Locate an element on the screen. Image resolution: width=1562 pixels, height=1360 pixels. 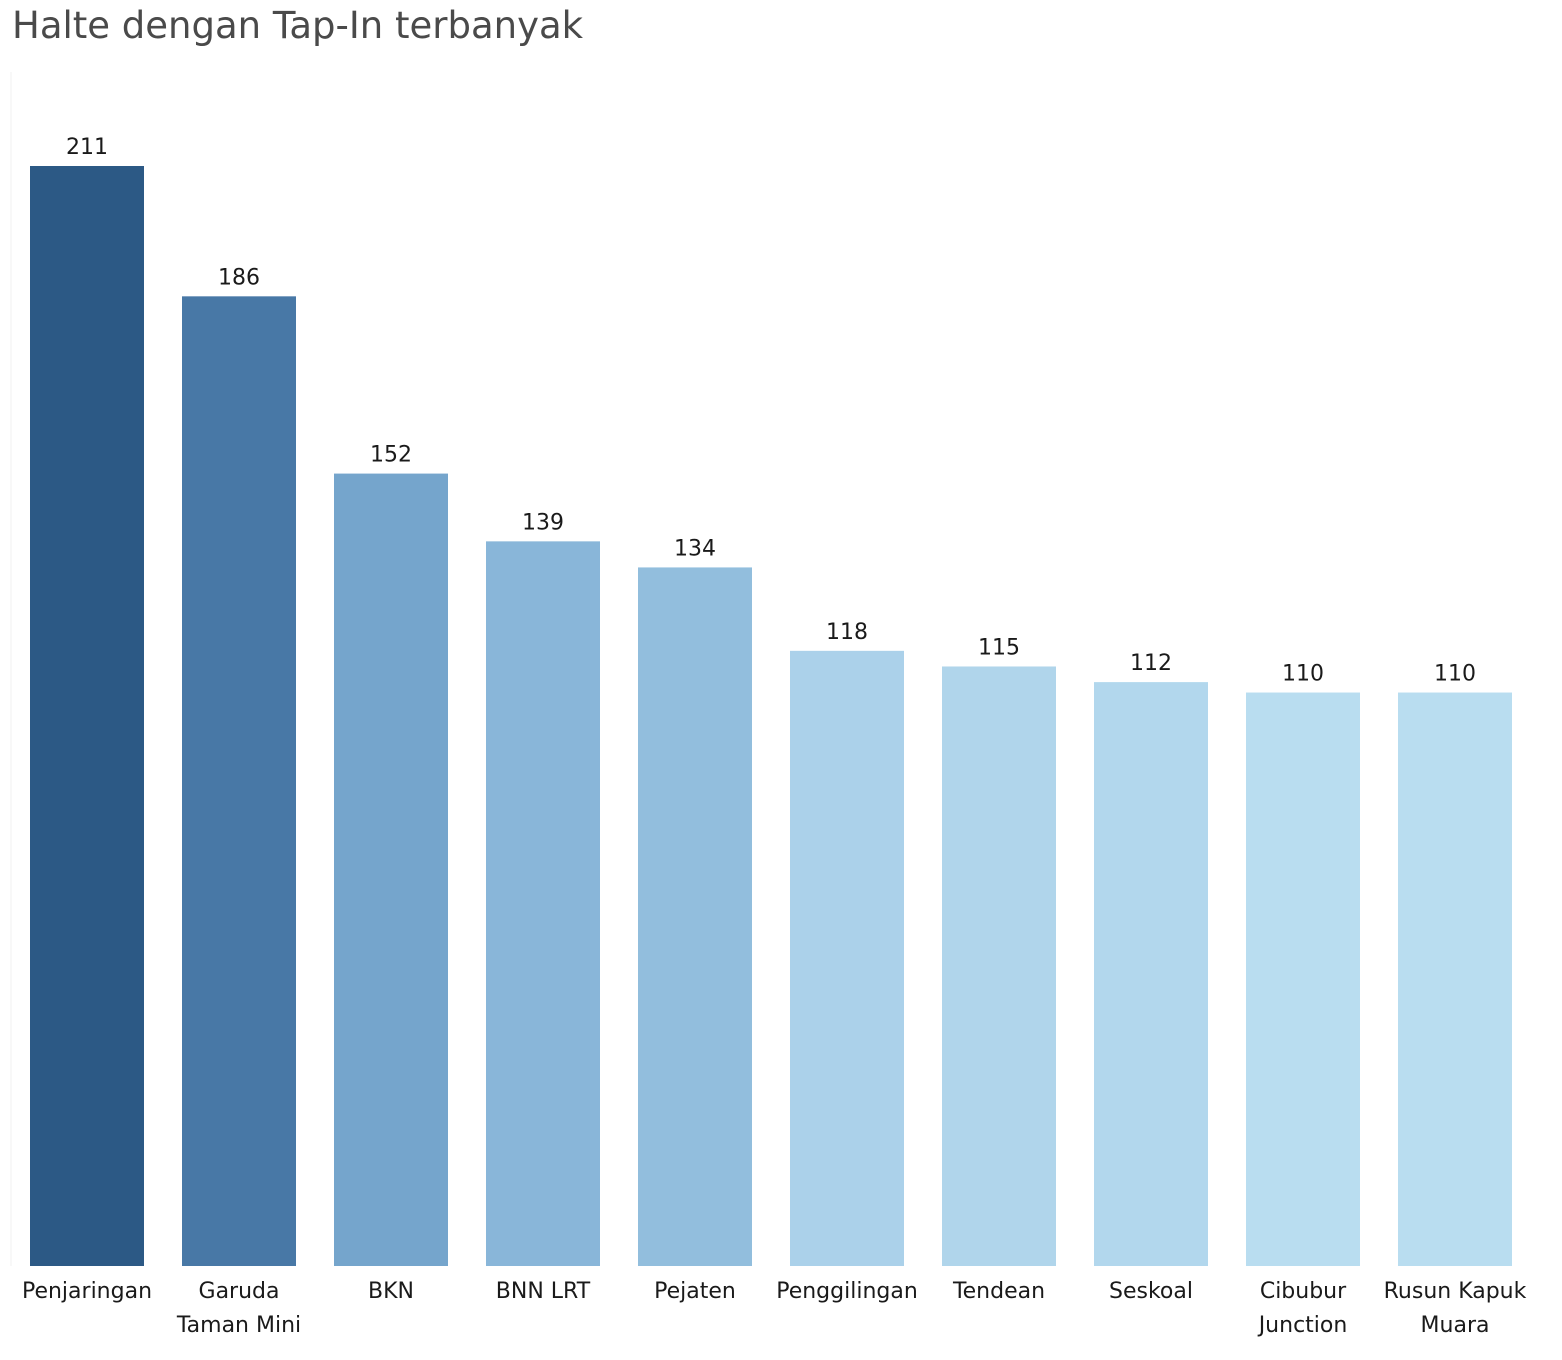
category-label: Muara is located at coordinates (1455, 1325).